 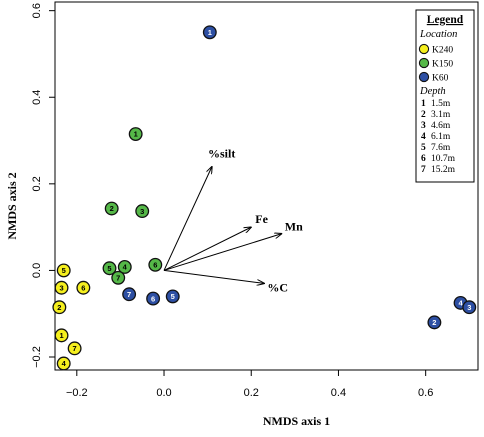 I want to click on legend-depth-text: 1.5m, so click(x=441, y=104).